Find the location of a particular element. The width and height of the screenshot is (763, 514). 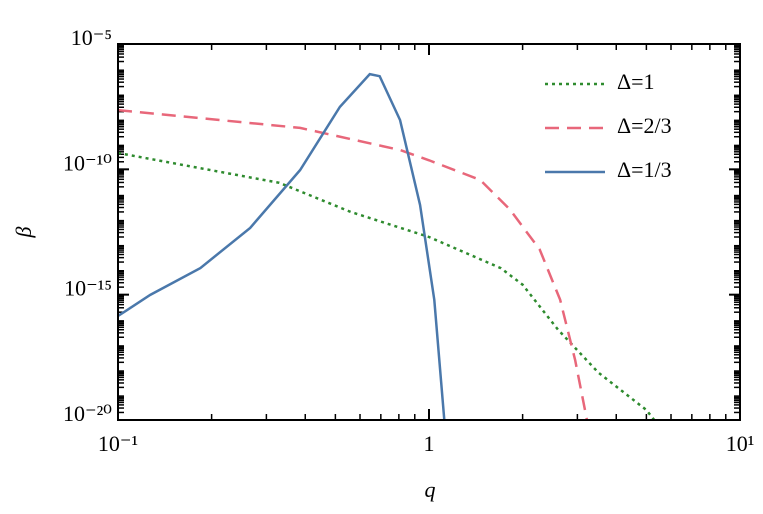

y-tick-label: 10⁻¹⁰ is located at coordinates (87, 162).